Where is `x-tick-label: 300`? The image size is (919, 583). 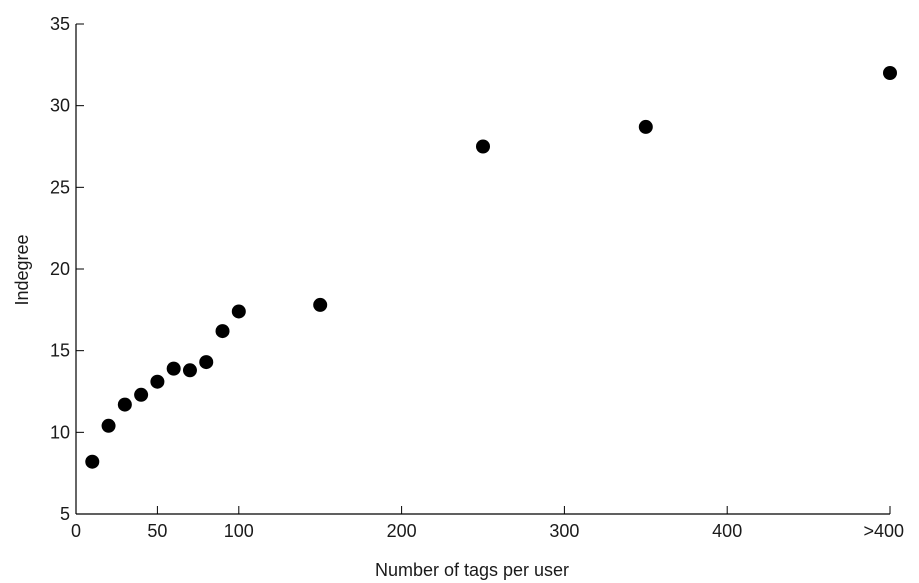
x-tick-label: 300 is located at coordinates (564, 531).